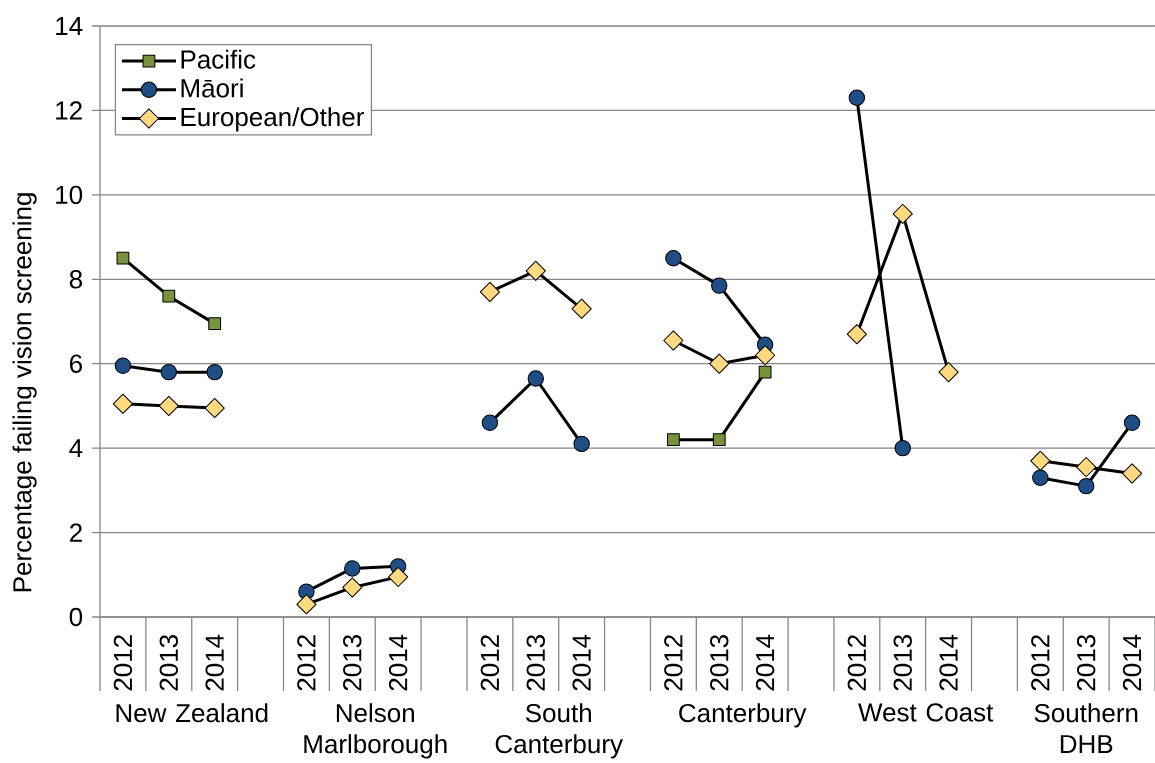 The image size is (1155, 763). What do you see at coordinates (69, 26) in the screenshot?
I see `y-tick-label: 14` at bounding box center [69, 26].